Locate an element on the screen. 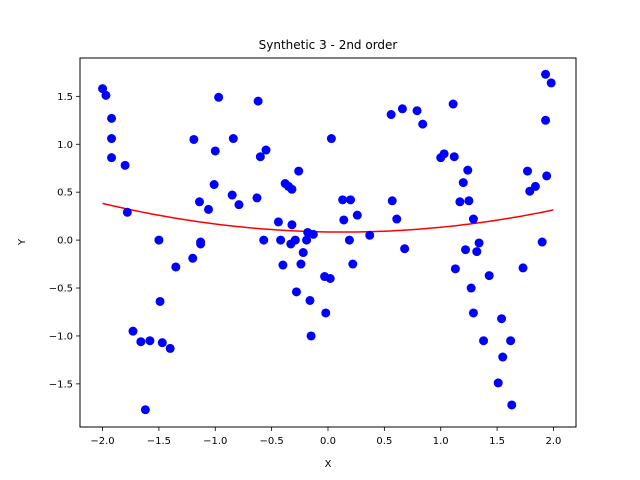 This screenshot has height=480, width=640. chart-title: Synthetic 3 - 2nd order is located at coordinates (328, 45).